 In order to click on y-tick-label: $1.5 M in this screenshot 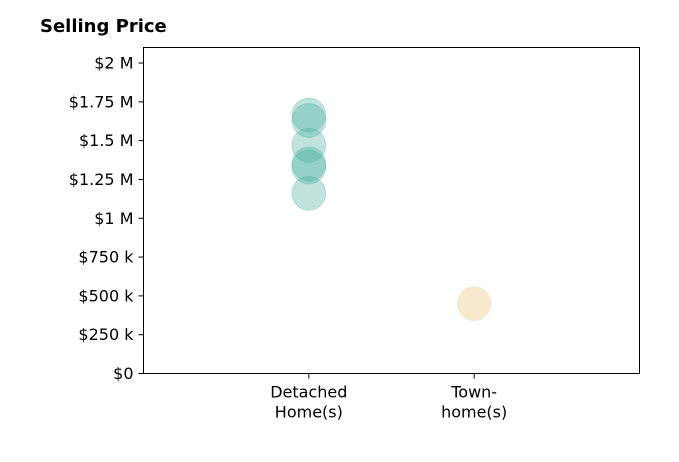, I will do `click(106, 140)`.